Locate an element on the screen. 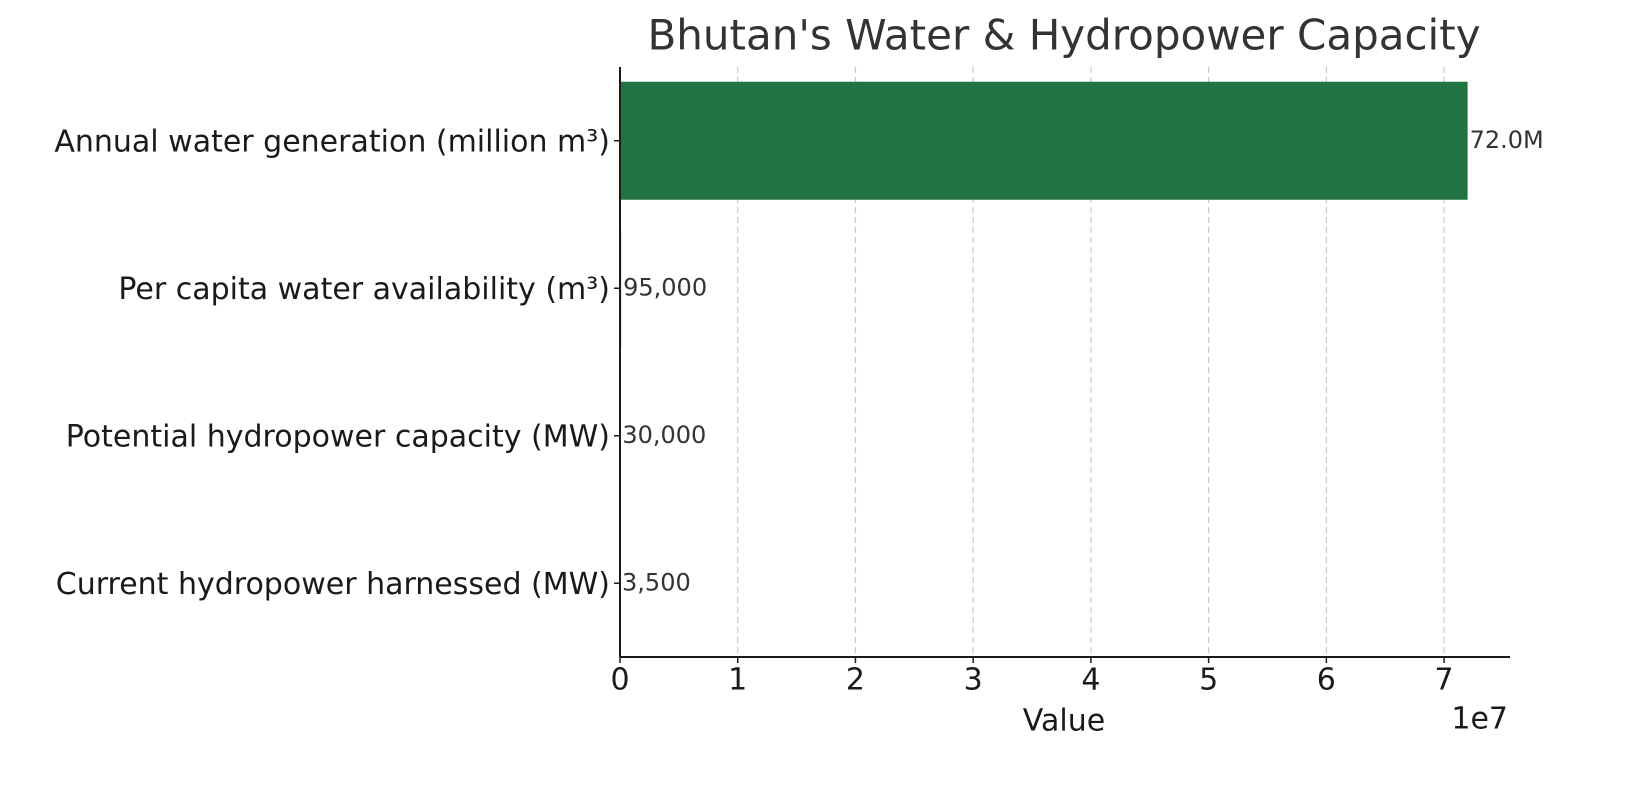 The width and height of the screenshot is (1639, 793). value-label: 72.0M is located at coordinates (1507, 140).